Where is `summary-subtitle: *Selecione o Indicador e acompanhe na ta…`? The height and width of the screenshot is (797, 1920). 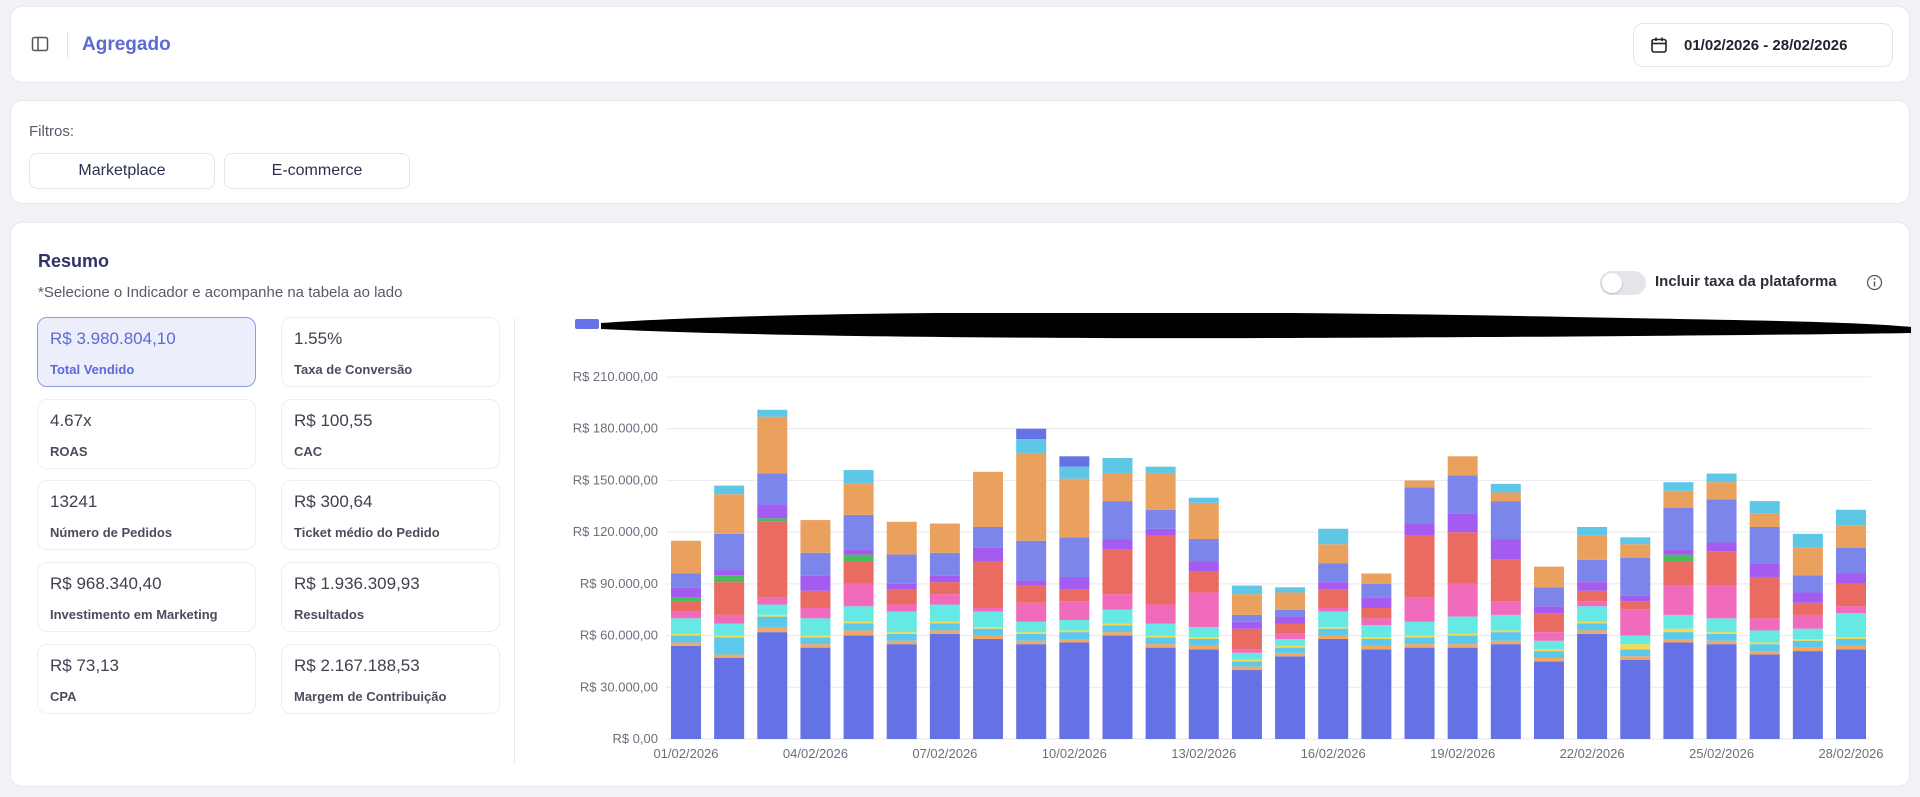 summary-subtitle: *Selecione o Indicador e acompanhe na ta… is located at coordinates (220, 292).